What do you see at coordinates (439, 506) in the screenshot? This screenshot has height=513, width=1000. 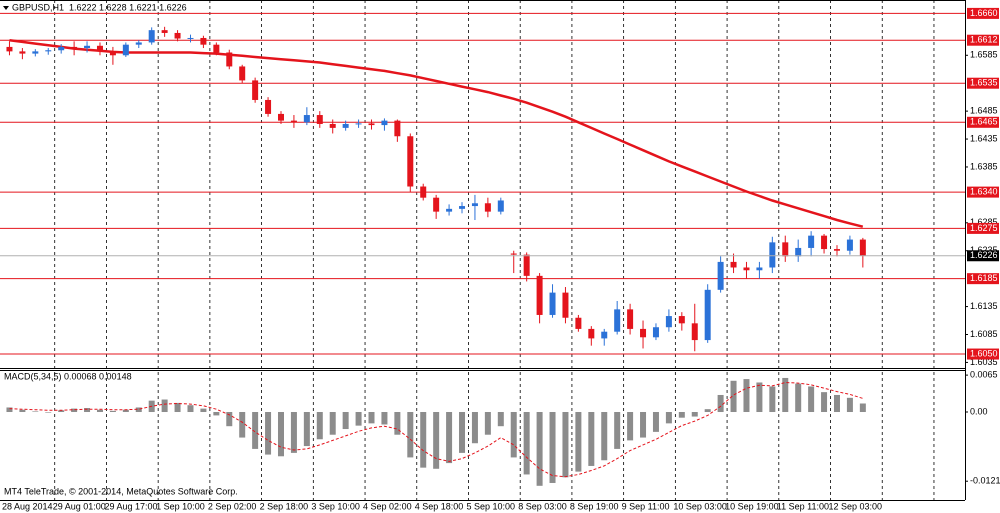 I see `x-tick-label: 4 Sep 18:00` at bounding box center [439, 506].